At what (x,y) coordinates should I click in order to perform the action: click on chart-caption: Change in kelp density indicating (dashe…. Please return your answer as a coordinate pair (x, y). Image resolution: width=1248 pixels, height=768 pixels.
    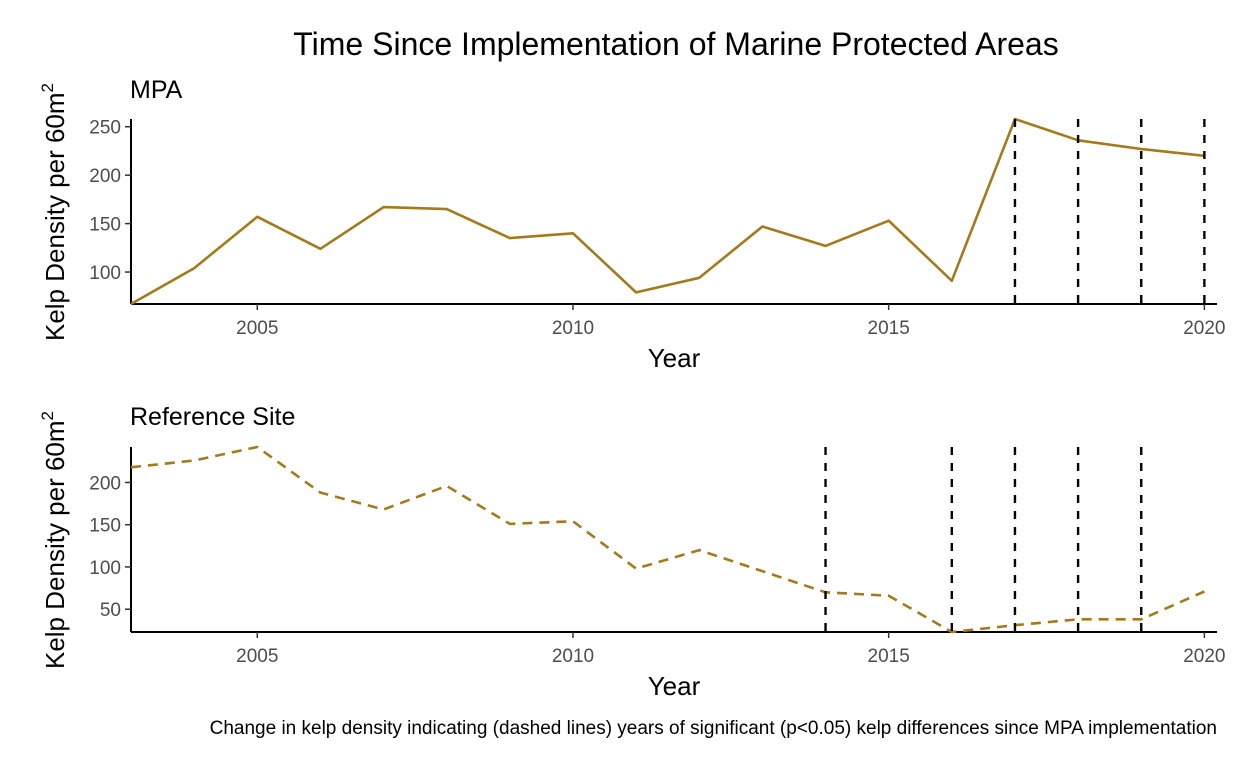
    Looking at the image, I should click on (713, 728).